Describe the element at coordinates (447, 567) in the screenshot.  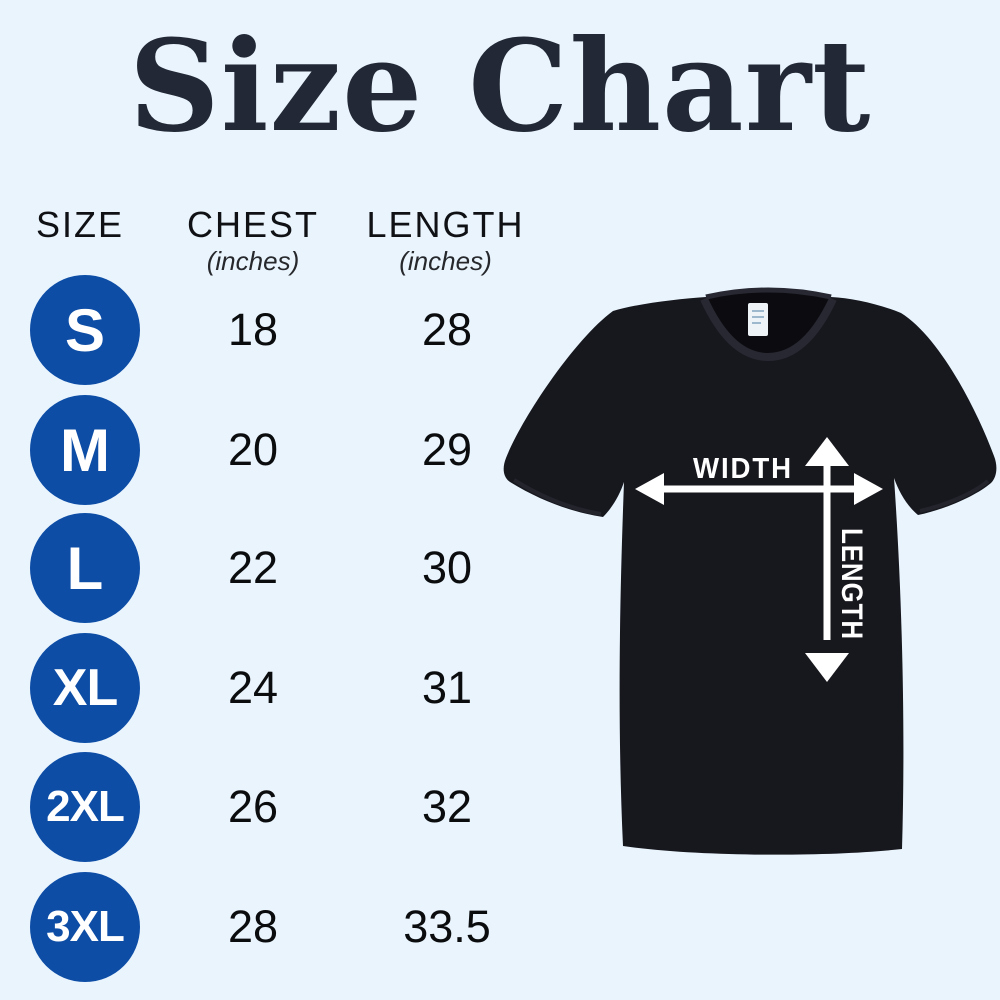
I see `length-value: 30` at that location.